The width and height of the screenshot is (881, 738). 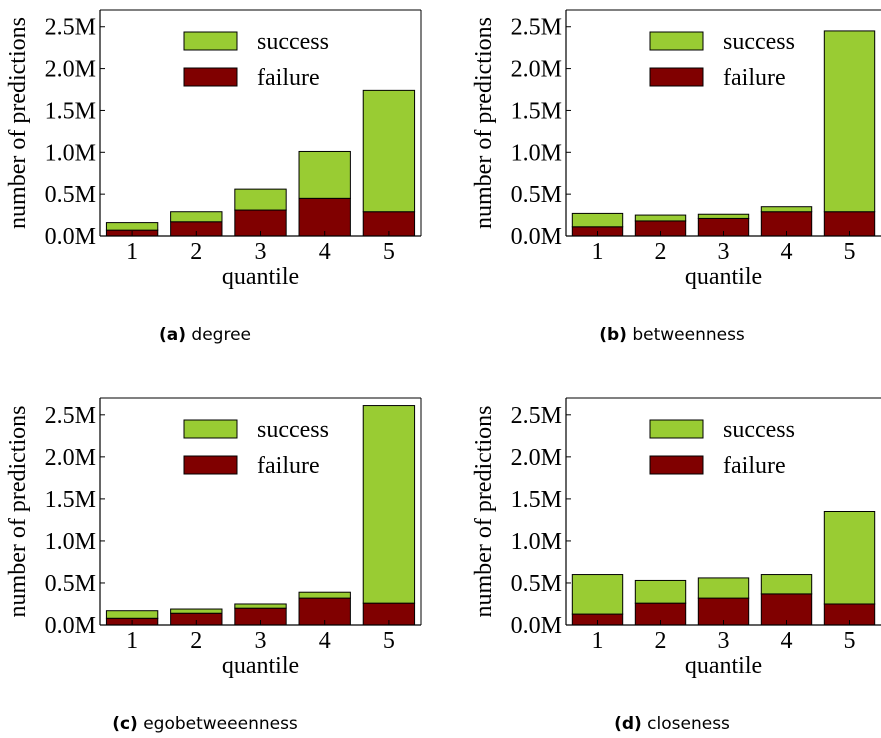 What do you see at coordinates (686, 335) in the screenshot?
I see `caption-text: betweenness` at bounding box center [686, 335].